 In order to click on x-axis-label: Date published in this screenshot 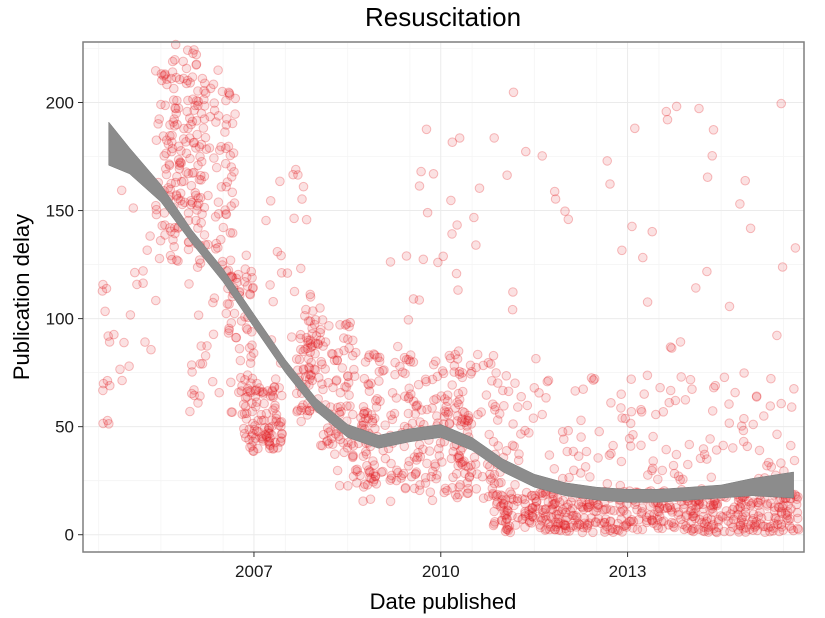, I will do `click(443, 601)`.